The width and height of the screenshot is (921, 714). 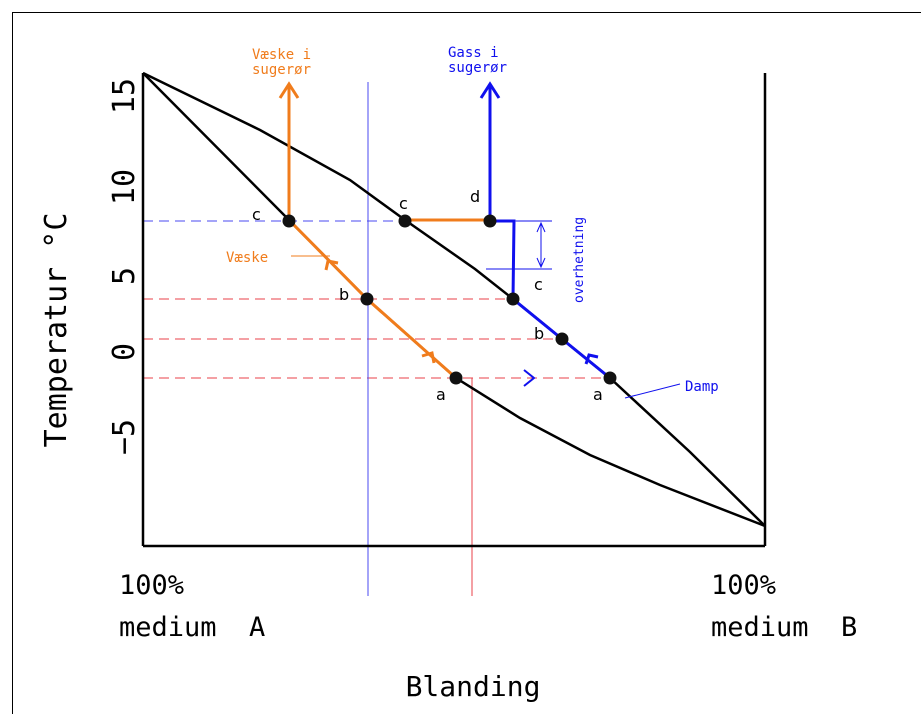 What do you see at coordinates (541, 263) in the screenshot?
I see `superheat-dim-arrow-bottom` at bounding box center [541, 263].